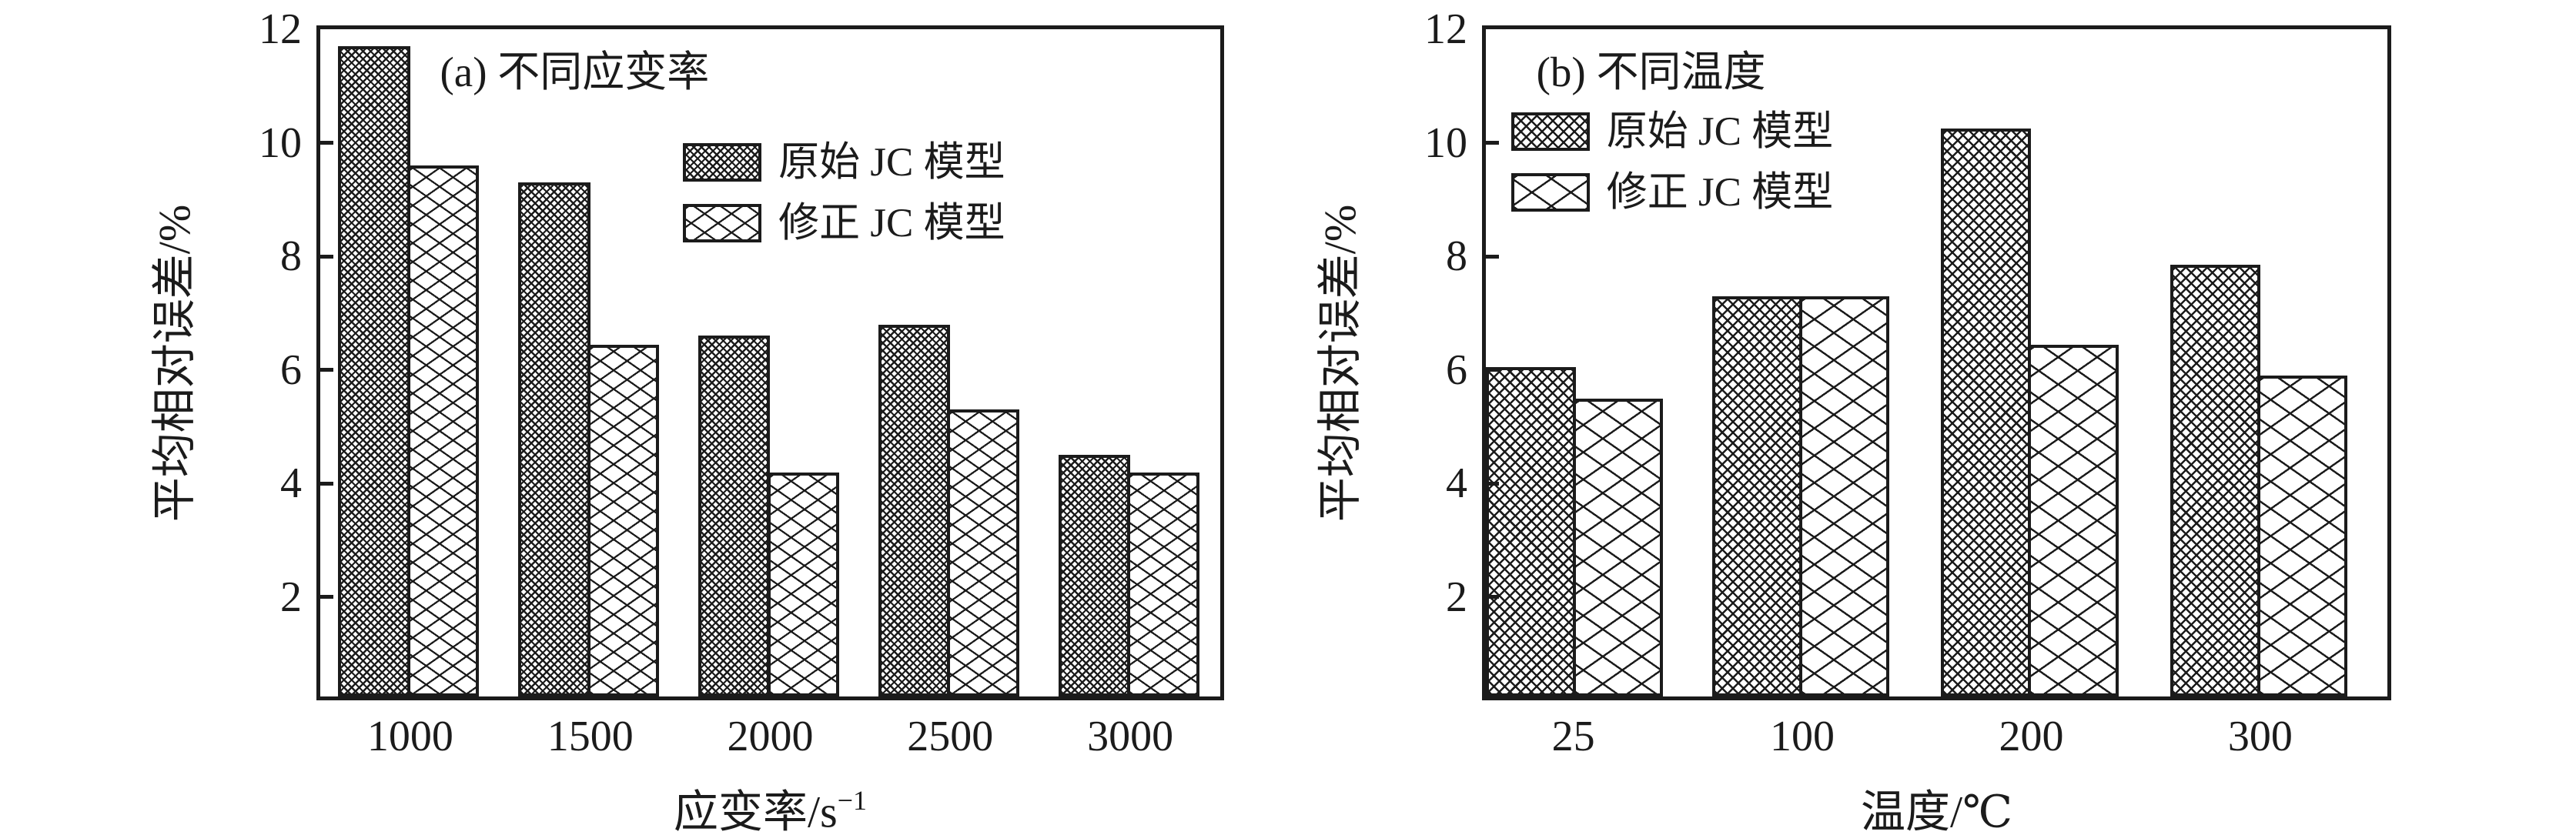 This screenshot has width=2576, height=835. Describe the element at coordinates (410, 736) in the screenshot. I see `x-tick-label: 1000` at that location.